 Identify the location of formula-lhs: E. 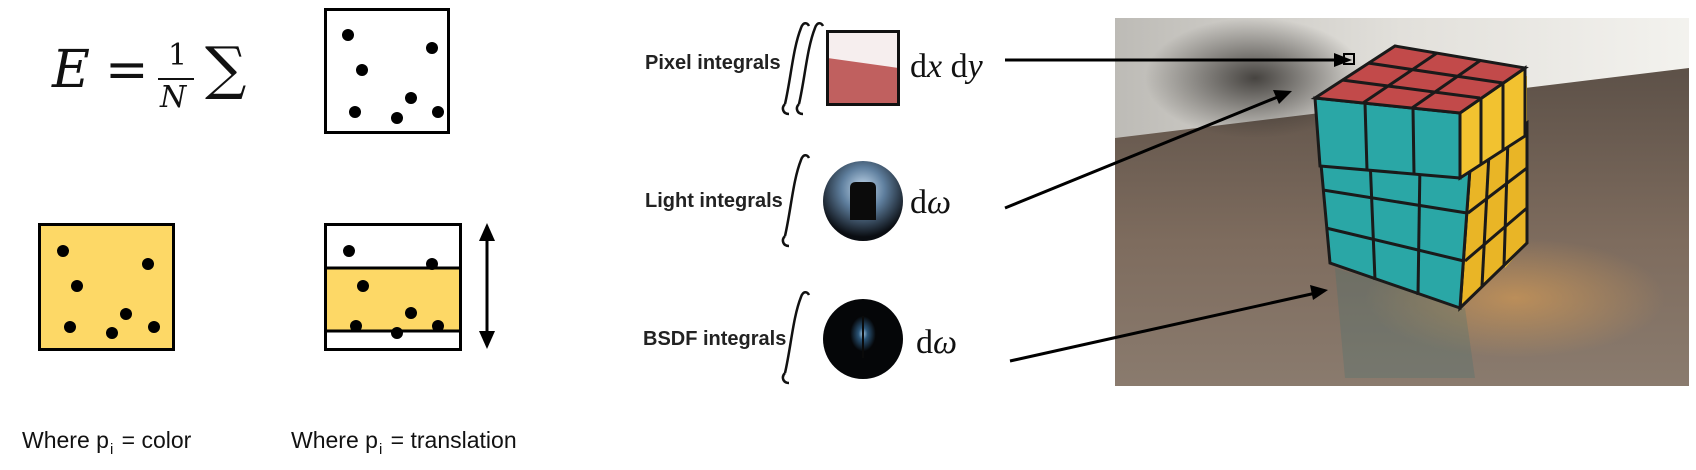
(71, 70).